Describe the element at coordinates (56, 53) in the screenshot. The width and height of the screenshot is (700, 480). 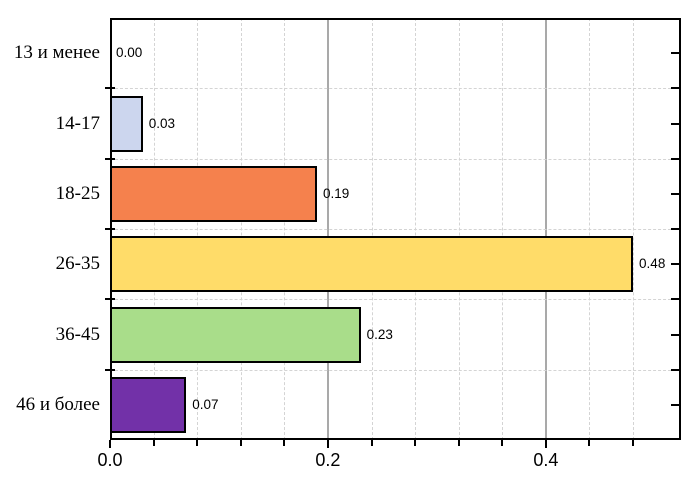
I see `y-category-label: 13 и менее` at that location.